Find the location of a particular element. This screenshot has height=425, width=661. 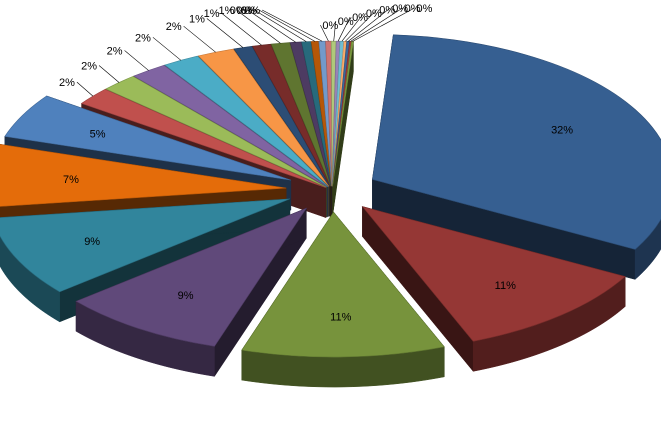

slice-data-label: 32% is located at coordinates (562, 131).